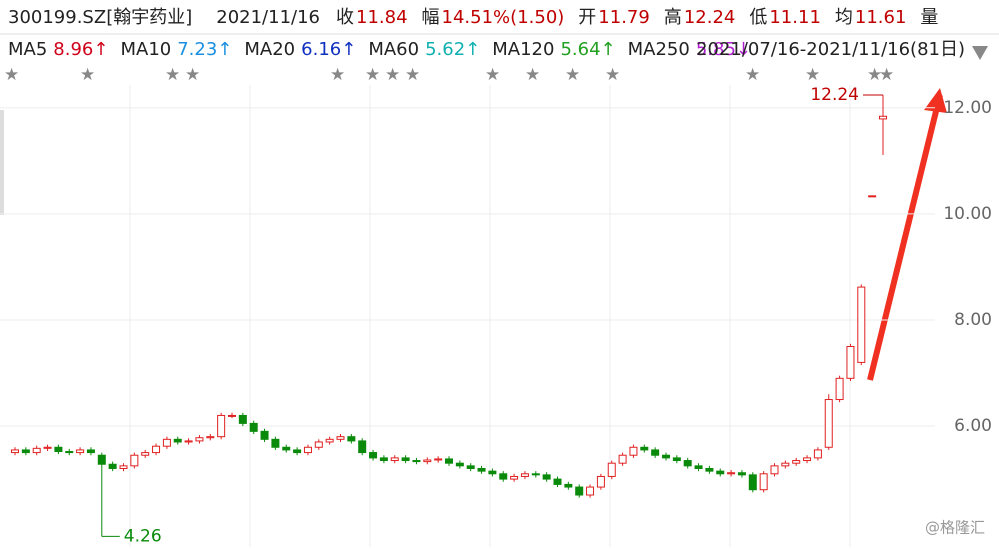 The image size is (999, 551). Describe the element at coordinates (587, 49) in the screenshot. I see `ma-value: 5.64↑` at that location.